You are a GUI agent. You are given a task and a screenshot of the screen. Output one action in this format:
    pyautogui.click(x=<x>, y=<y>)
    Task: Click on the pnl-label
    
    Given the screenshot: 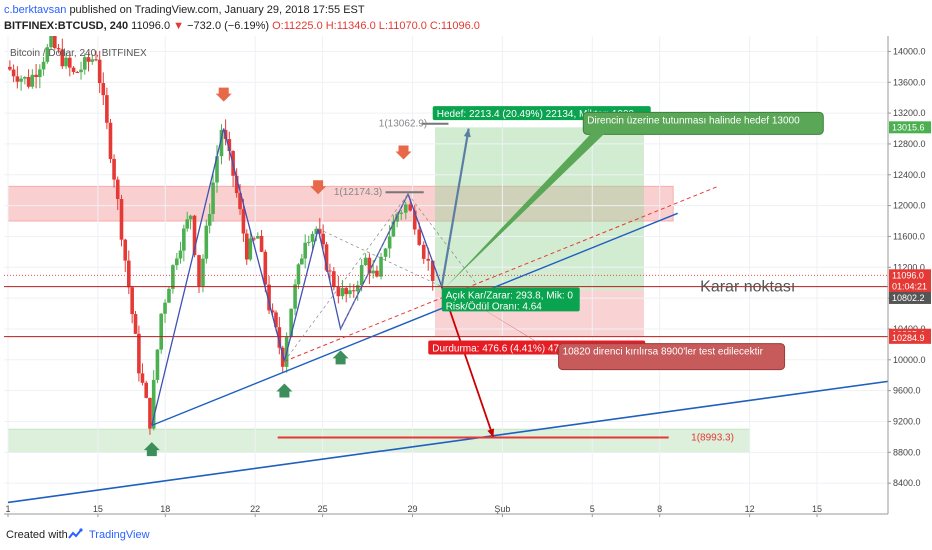 What is the action you would take?
    pyautogui.click(x=510, y=299)
    